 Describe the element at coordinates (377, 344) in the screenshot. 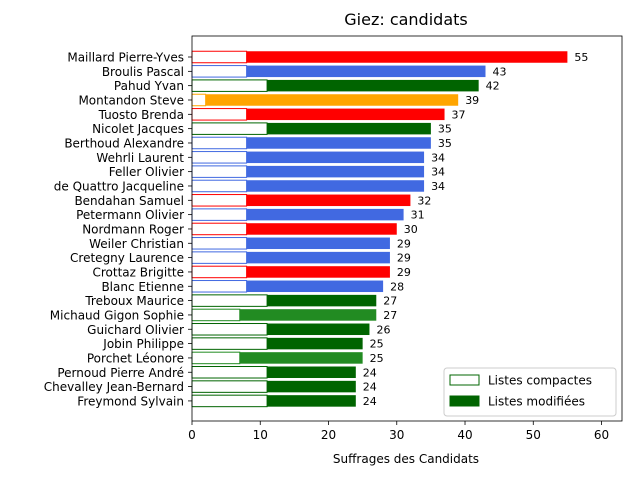

I see `bar-value-label: 25` at that location.